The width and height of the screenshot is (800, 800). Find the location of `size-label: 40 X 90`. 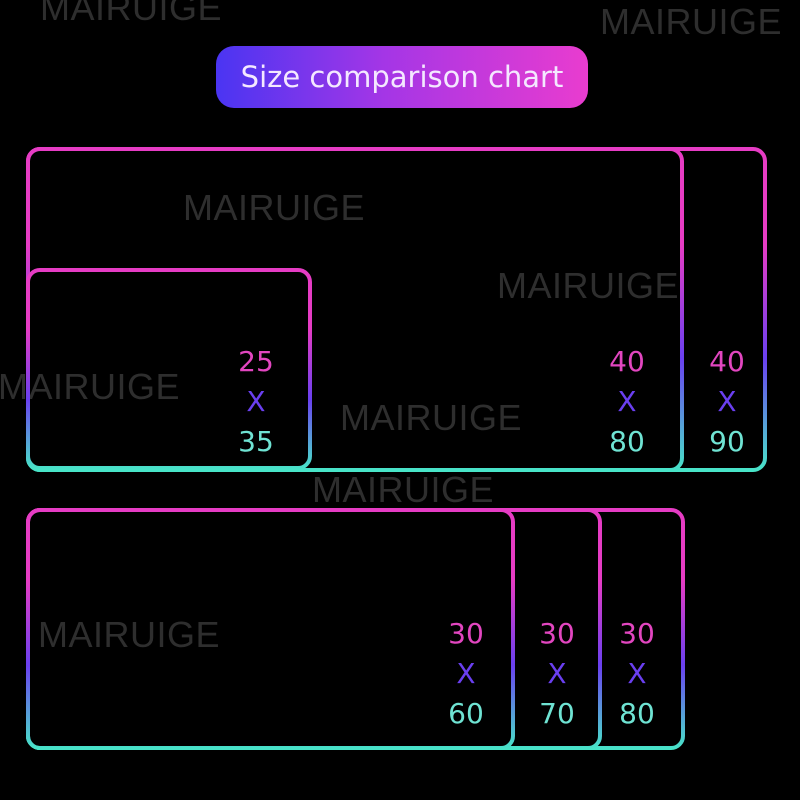

size-label: 40 X 90 is located at coordinates (727, 402).